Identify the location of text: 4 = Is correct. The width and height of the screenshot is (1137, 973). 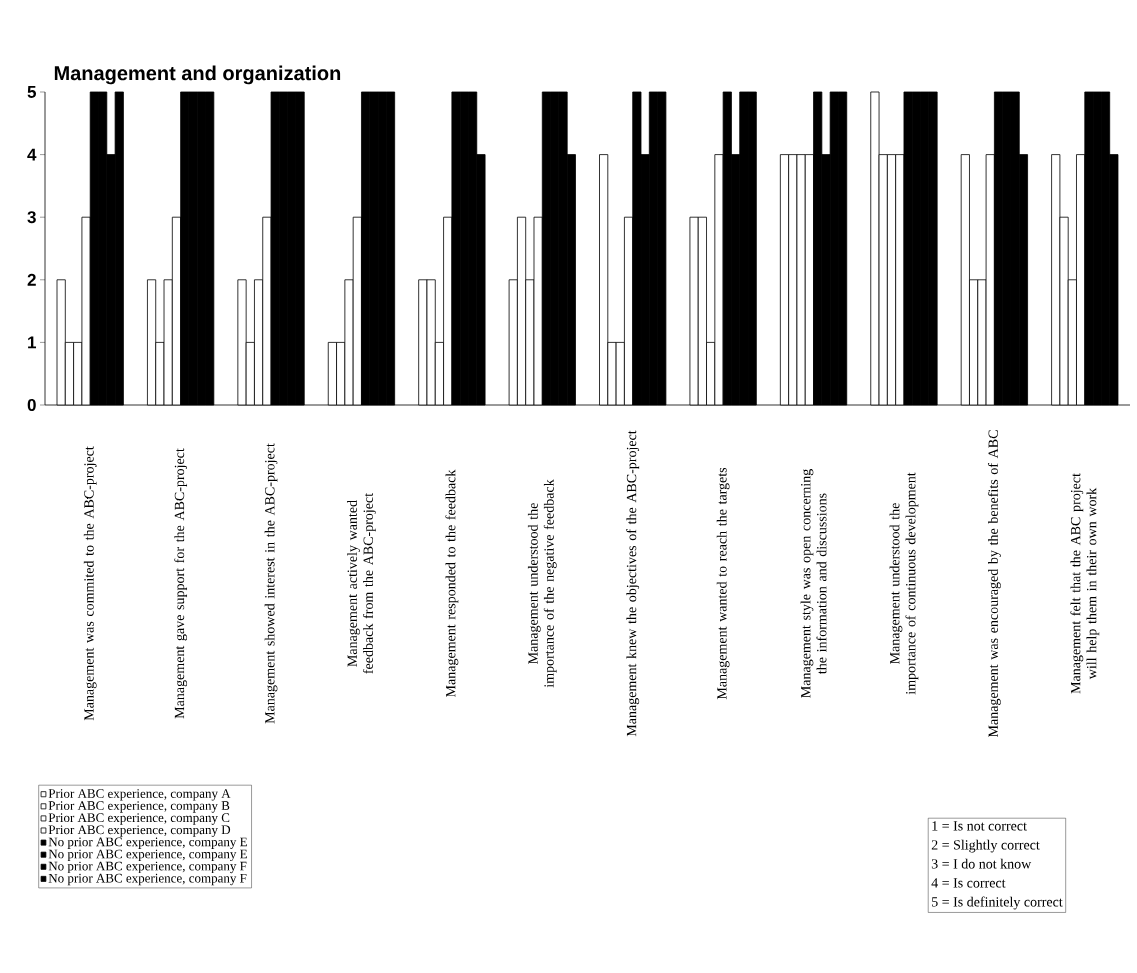
(968, 883).